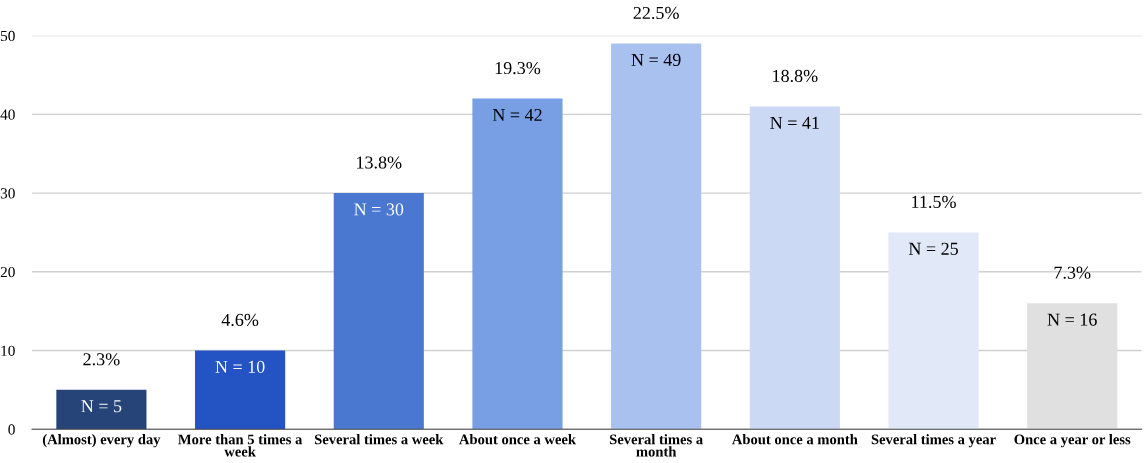 The image size is (1145, 463). What do you see at coordinates (1072, 319) in the screenshot?
I see `data-label: N = 16` at bounding box center [1072, 319].